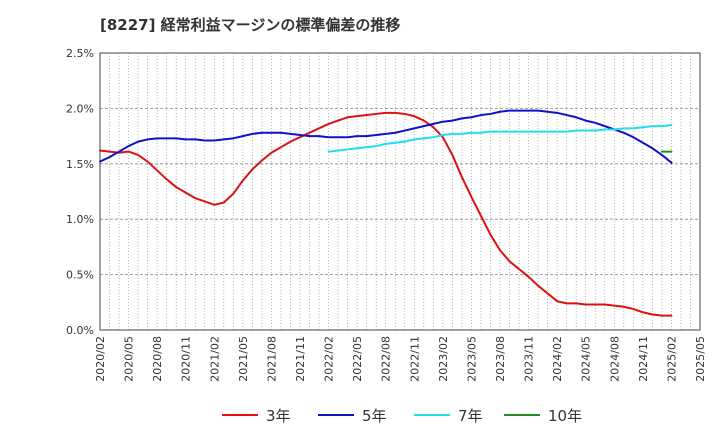  Describe the element at coordinates (157, 359) in the screenshot. I see `x-tick-label: 2020/08` at that location.